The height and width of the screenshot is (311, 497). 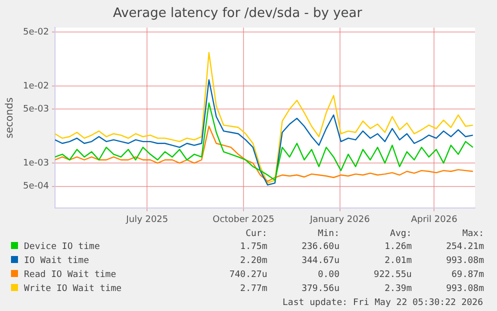 What do you see at coordinates (434, 219) in the screenshot?
I see `x-tick-label: April 2026` at bounding box center [434, 219].